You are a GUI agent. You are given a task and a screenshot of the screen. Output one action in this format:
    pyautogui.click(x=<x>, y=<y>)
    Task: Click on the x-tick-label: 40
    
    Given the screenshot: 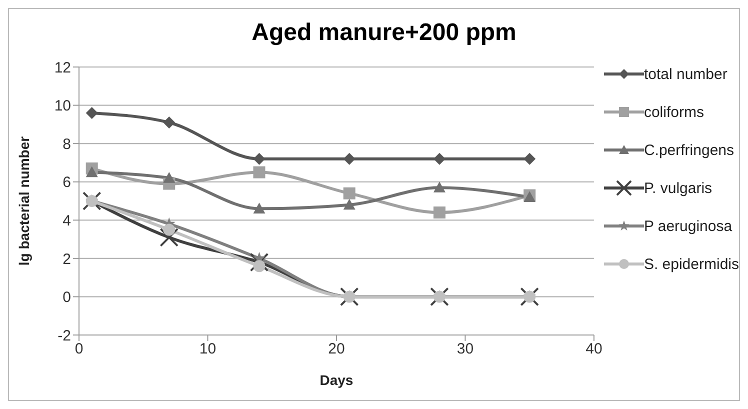 What is the action you would take?
    pyautogui.click(x=594, y=349)
    